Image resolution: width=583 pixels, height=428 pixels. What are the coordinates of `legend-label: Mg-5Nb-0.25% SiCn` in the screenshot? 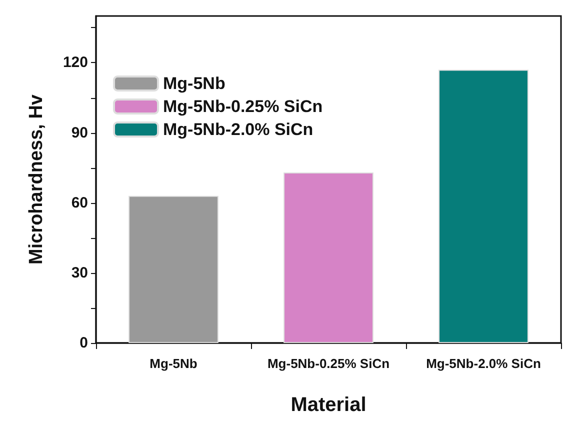 It's located at (243, 106).